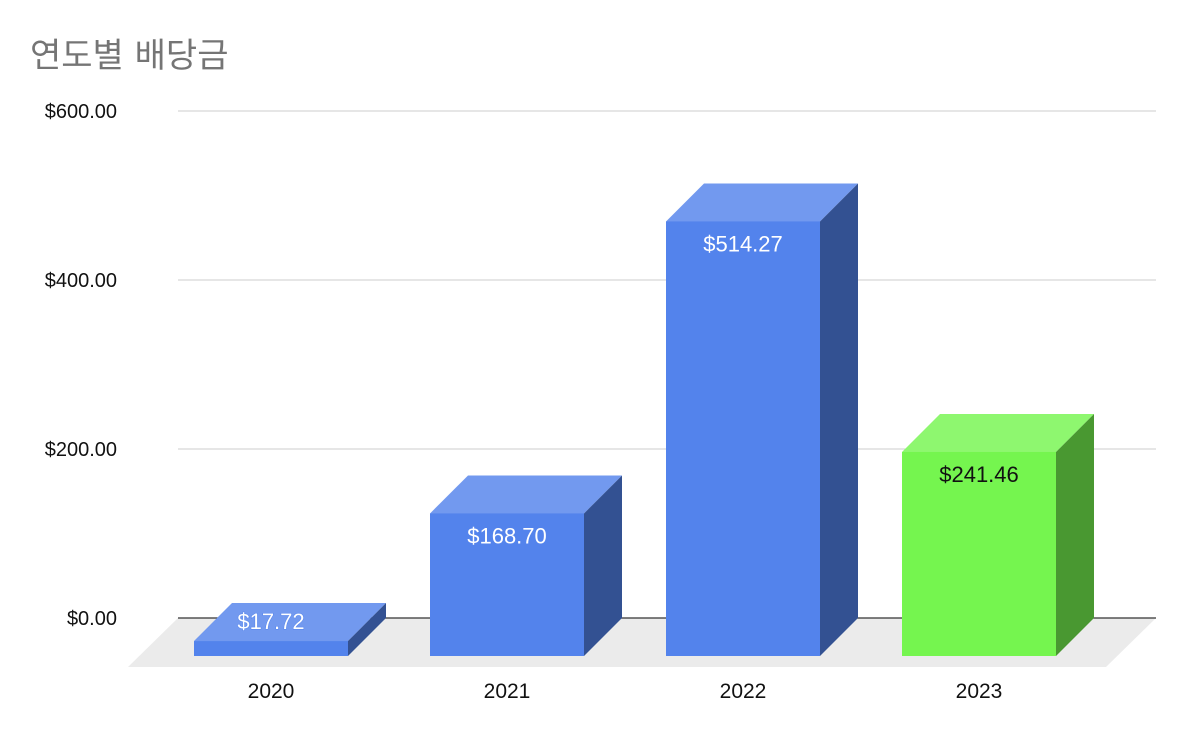 The width and height of the screenshot is (1194, 736). Describe the element at coordinates (979, 691) in the screenshot. I see `x-tick-label: 2023` at that location.